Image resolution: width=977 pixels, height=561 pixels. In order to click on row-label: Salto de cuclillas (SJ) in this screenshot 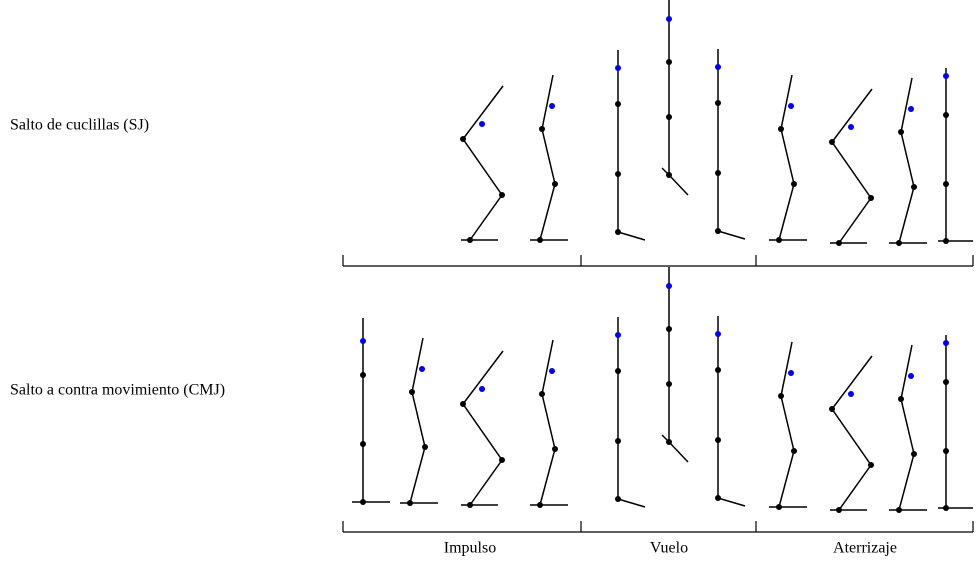, I will do `click(79, 125)`.